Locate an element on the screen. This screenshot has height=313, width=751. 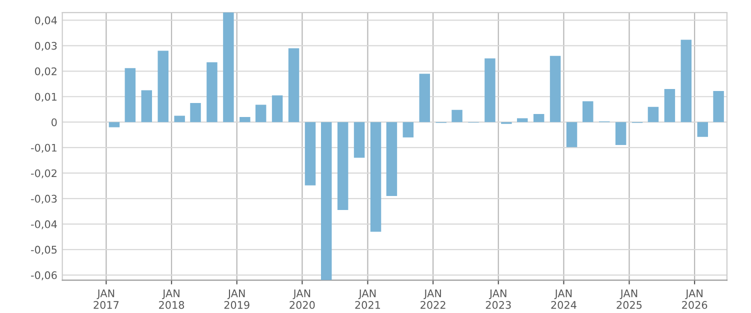
y-tick-label: -0,06 is located at coordinates (44, 275).